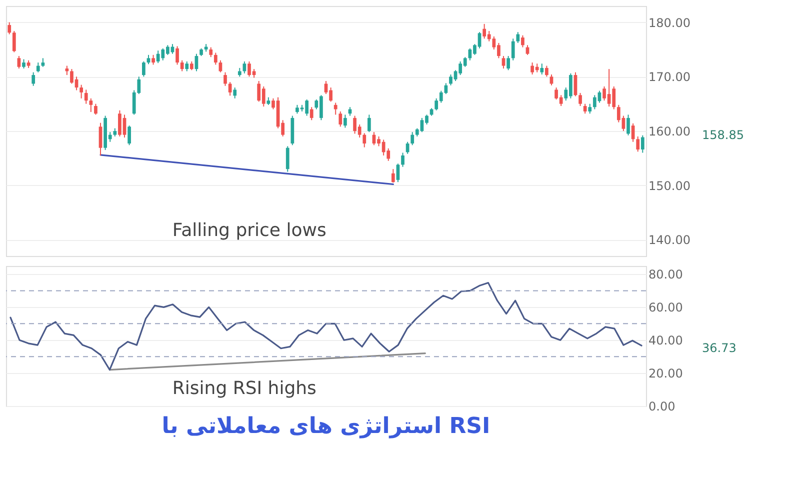 This screenshot has height=500, width=800. I want to click on annotation: Falling price lows, so click(249, 230).